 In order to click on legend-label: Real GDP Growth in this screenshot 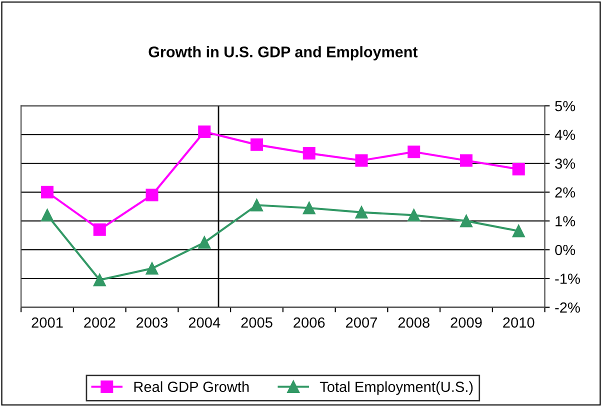, I will do `click(191, 386)`.